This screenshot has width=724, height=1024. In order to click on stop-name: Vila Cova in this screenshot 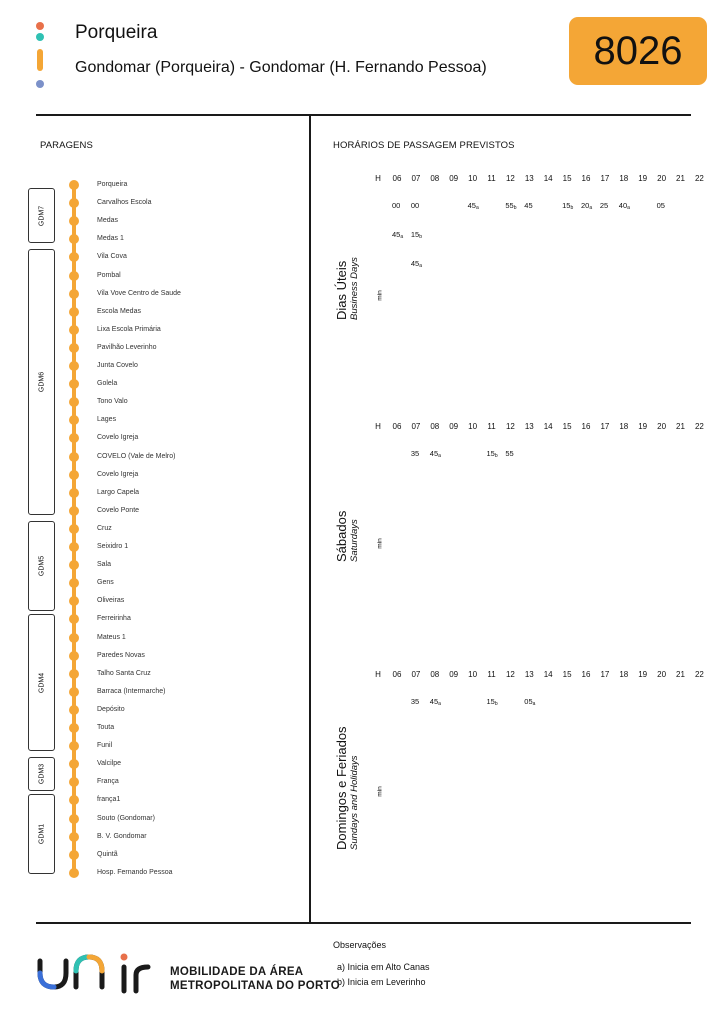, I will do `click(112, 257)`.